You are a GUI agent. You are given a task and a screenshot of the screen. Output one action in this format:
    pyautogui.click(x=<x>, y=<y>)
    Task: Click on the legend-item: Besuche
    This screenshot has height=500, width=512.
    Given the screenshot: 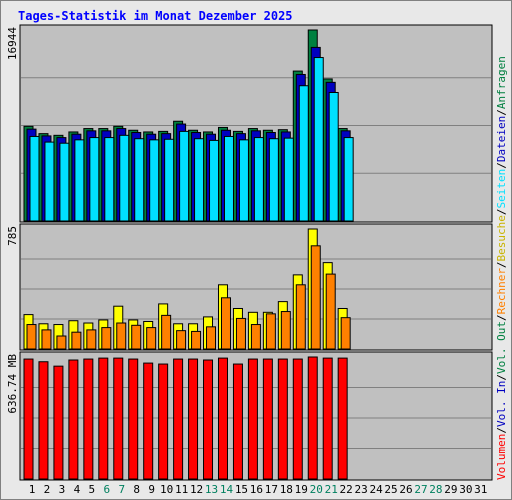 What is the action you would take?
    pyautogui.click(x=501, y=238)
    